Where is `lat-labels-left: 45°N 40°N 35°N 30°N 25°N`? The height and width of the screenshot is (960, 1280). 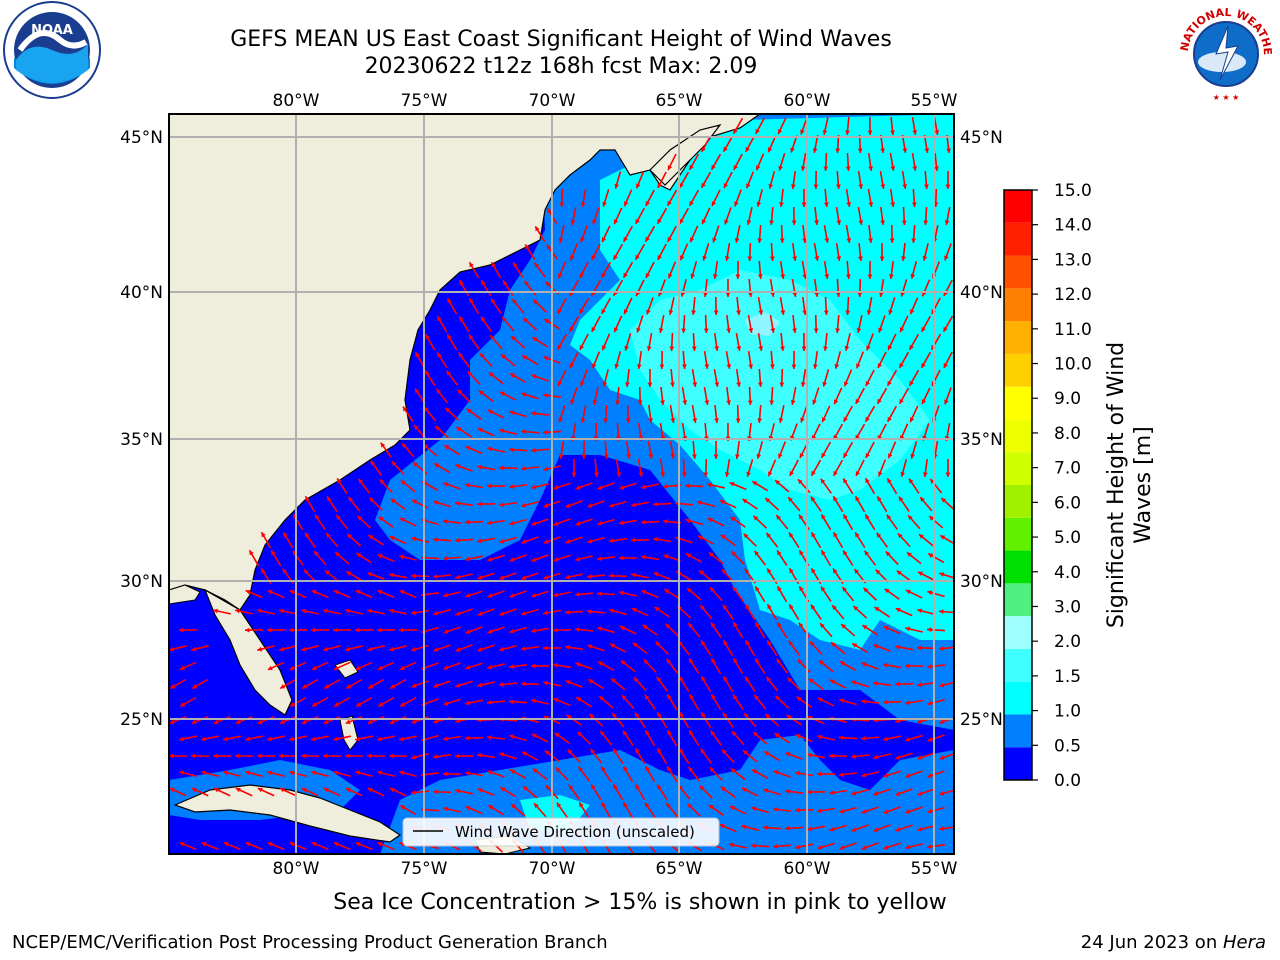
lat-labels-left: 45°N 40°N 35°N 30°N 25°N is located at coordinates (141, 429).